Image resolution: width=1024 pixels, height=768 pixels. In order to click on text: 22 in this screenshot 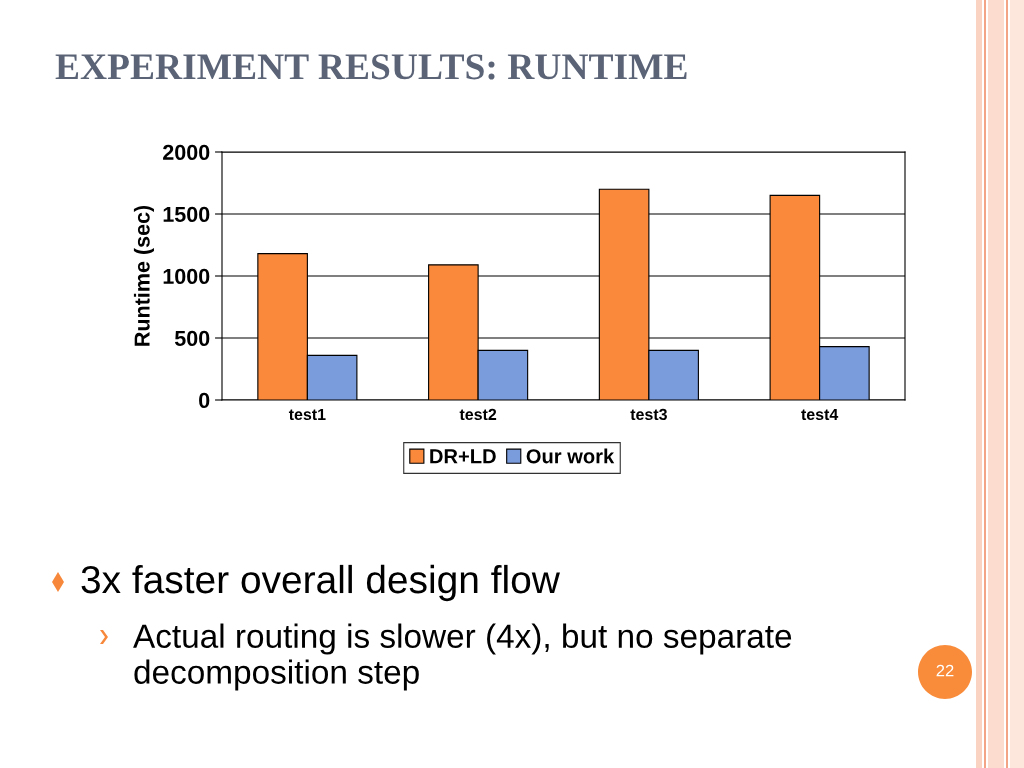, I will do `click(945, 670)`.